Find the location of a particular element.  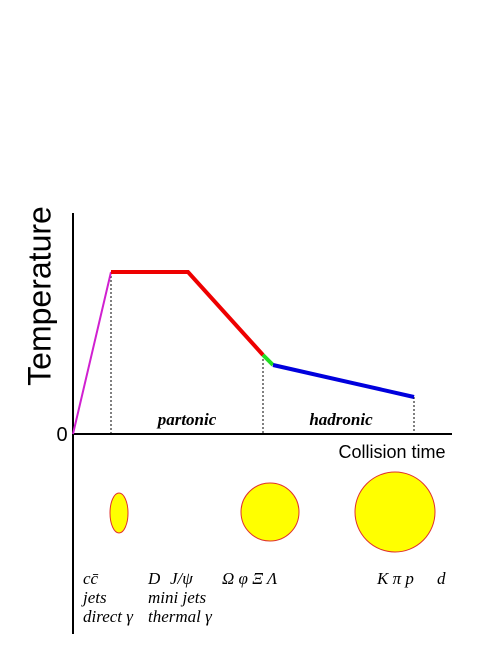

probe-label: cc̄ is located at coordinates (91, 578).